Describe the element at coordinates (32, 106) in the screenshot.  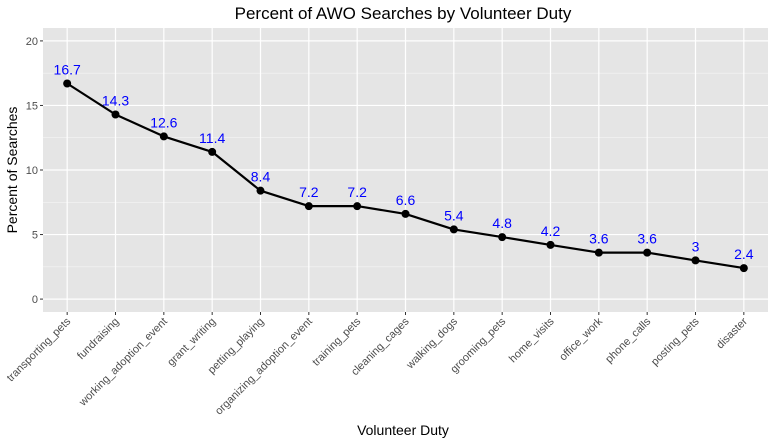
I see `y-tick-label: 15` at that location.